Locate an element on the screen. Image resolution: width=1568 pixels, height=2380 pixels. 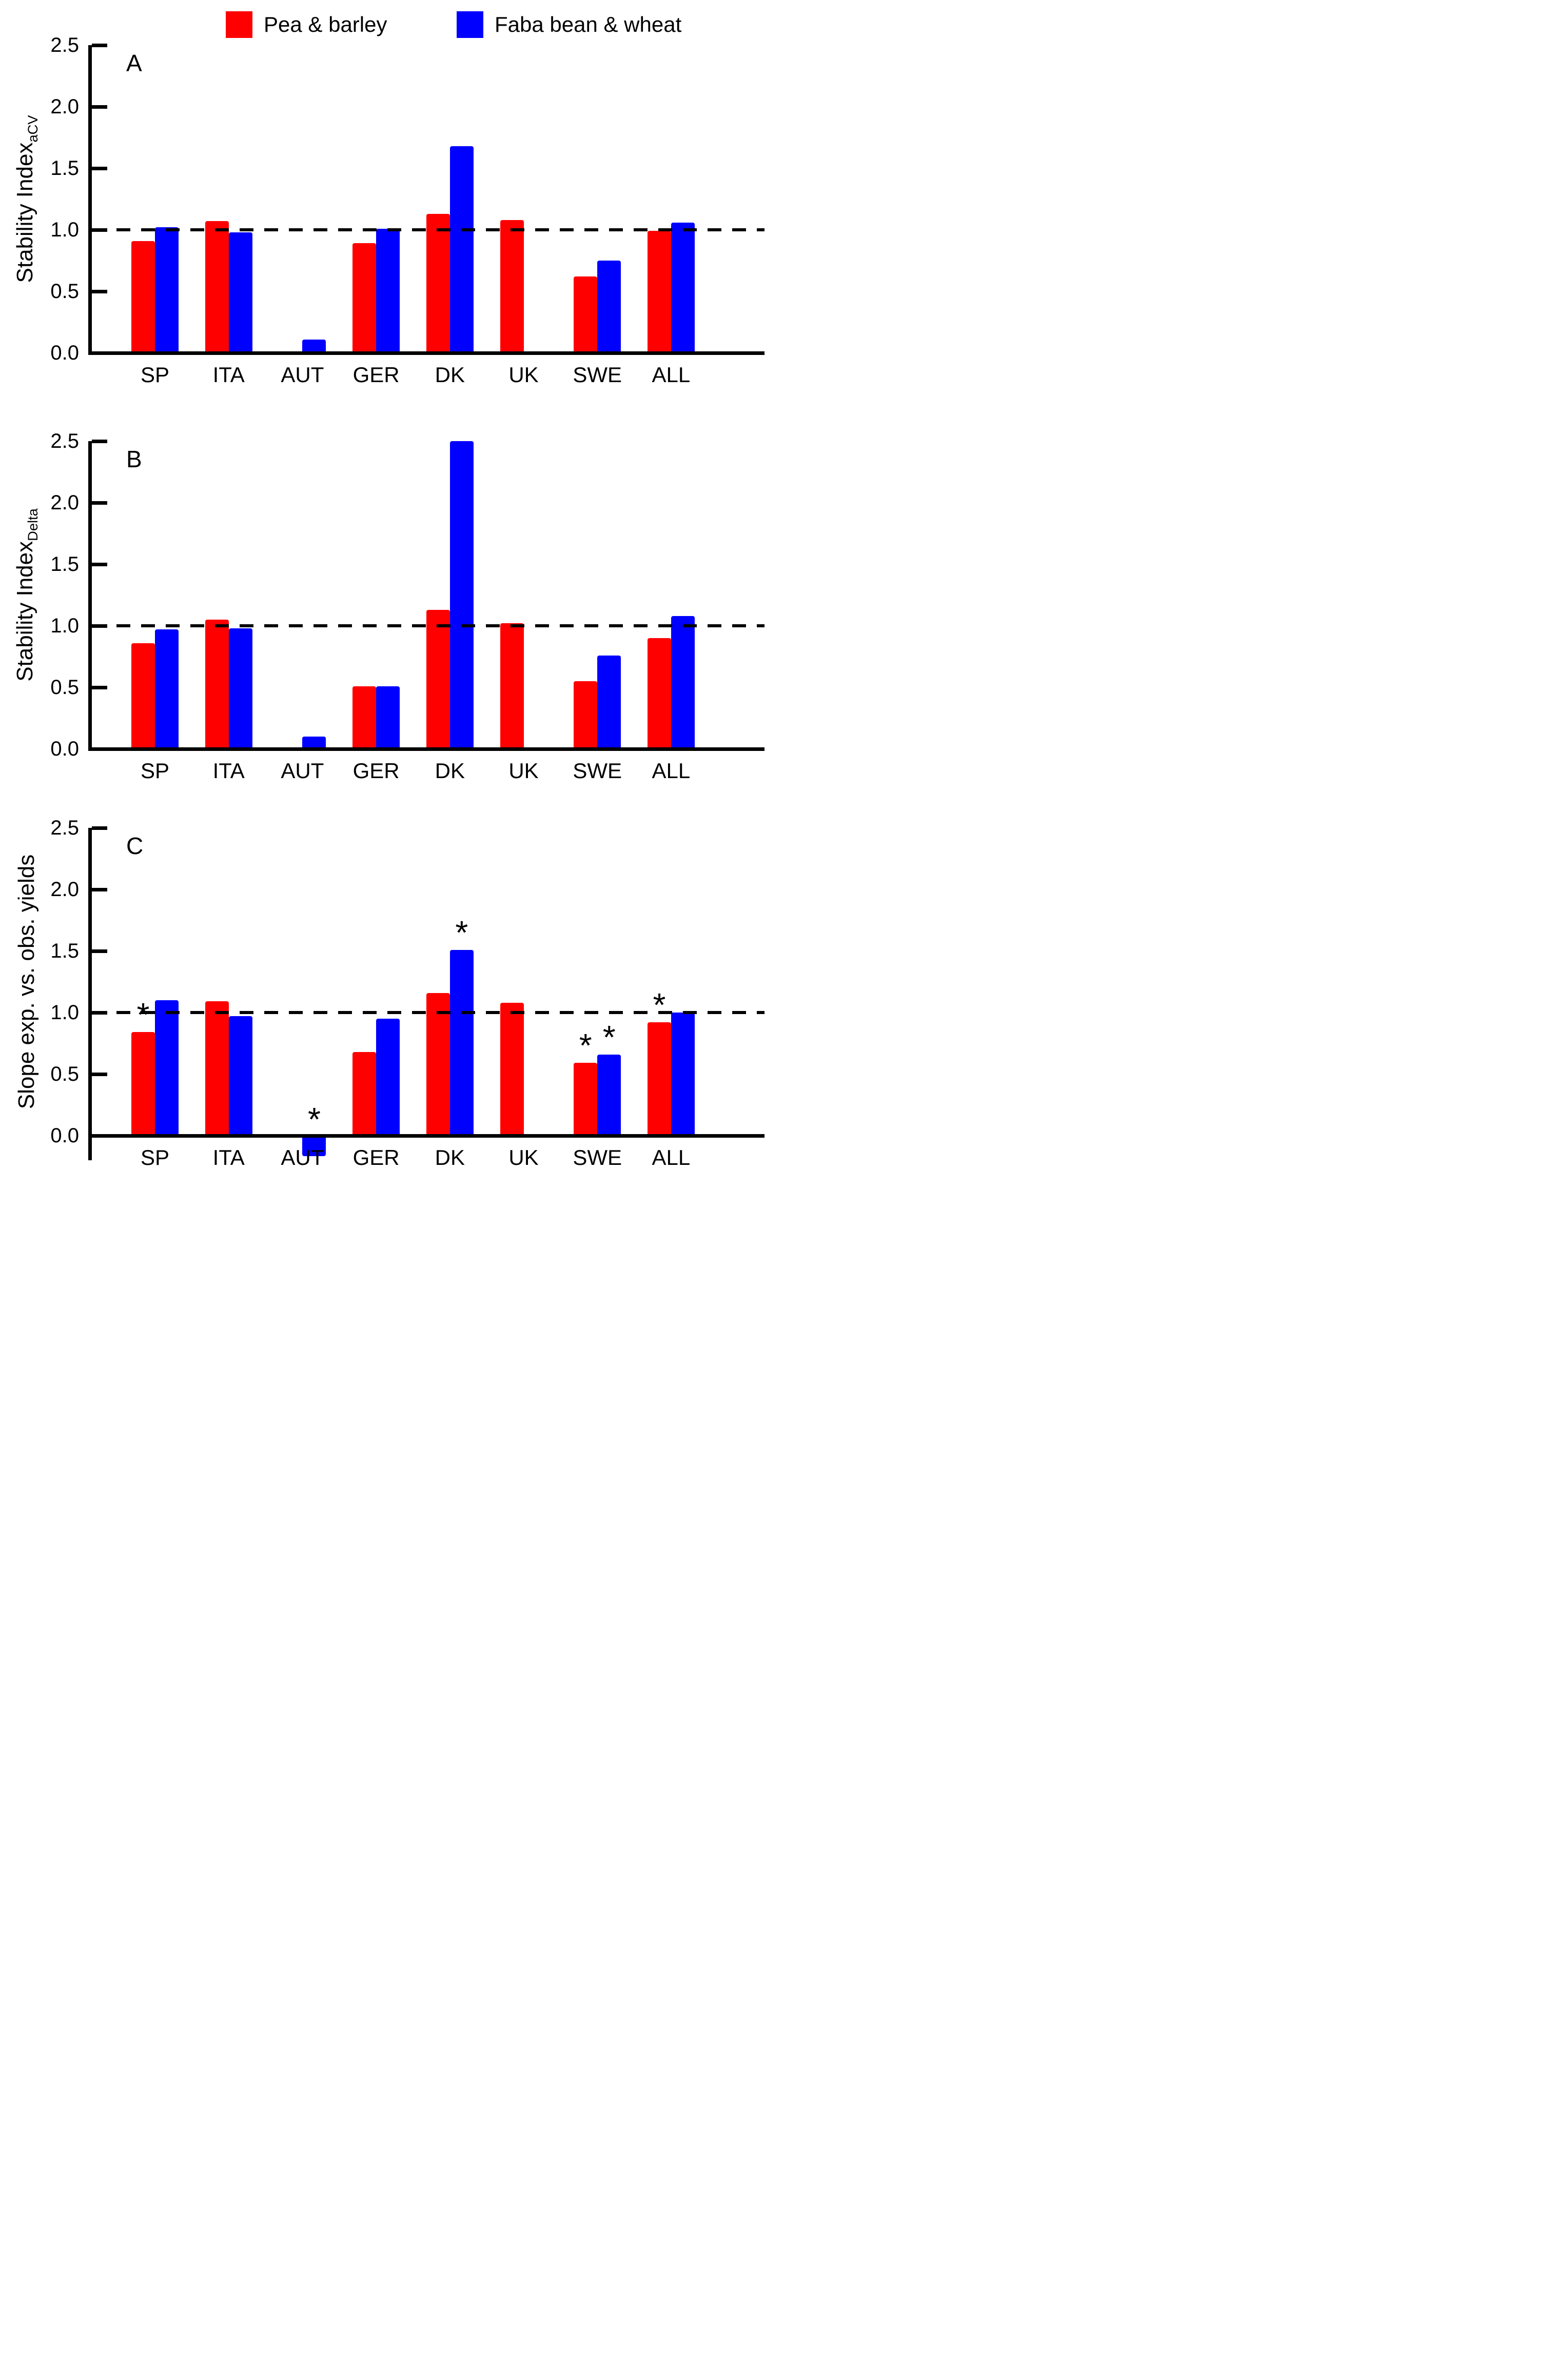
y-tick-label-b-2.5: 2.5 is located at coordinates (64, 441).